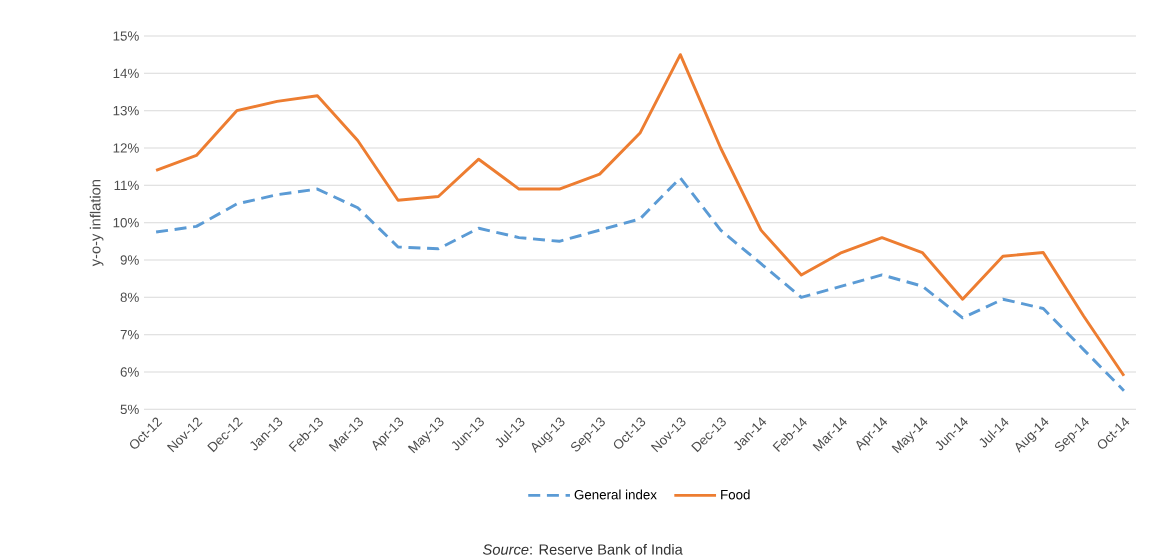 Image resolution: width=1166 pixels, height=560 pixels. Describe the element at coordinates (96, 223) in the screenshot. I see `y-axis-title: y-o-y inflation` at that location.